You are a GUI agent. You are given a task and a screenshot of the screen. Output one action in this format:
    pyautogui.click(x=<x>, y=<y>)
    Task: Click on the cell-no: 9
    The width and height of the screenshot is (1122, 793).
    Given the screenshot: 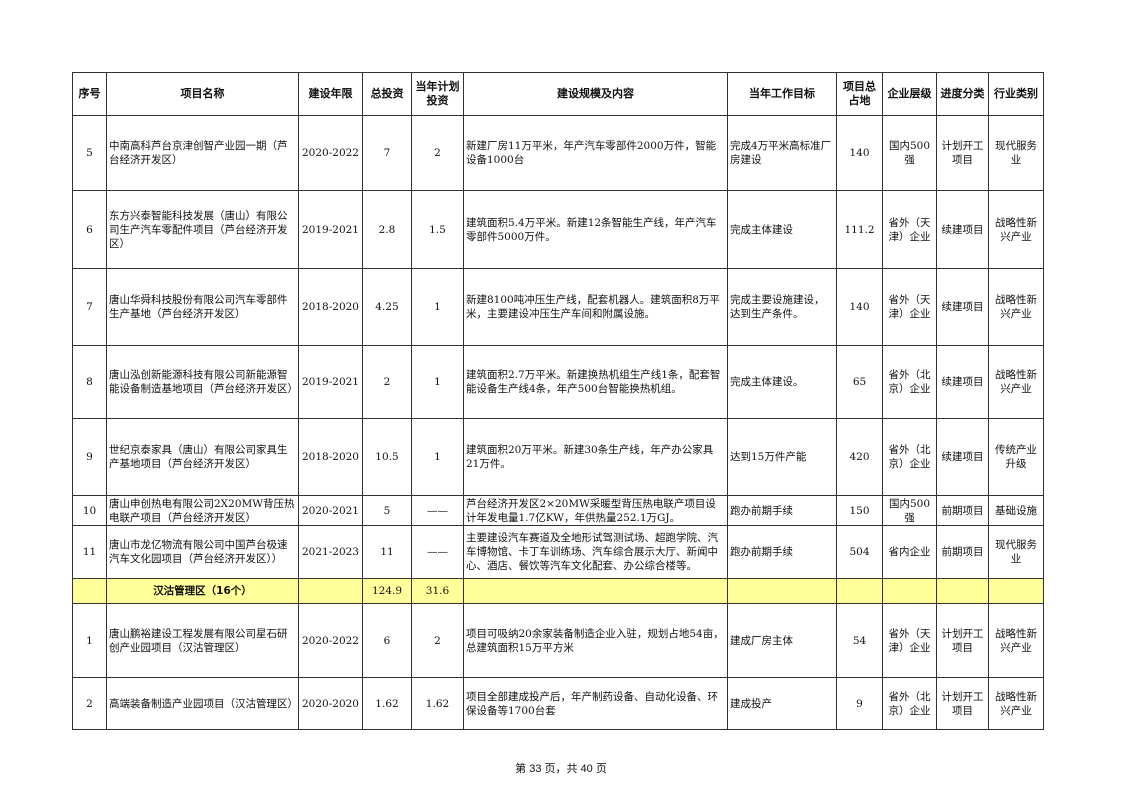 What is the action you would take?
    pyautogui.click(x=89, y=457)
    